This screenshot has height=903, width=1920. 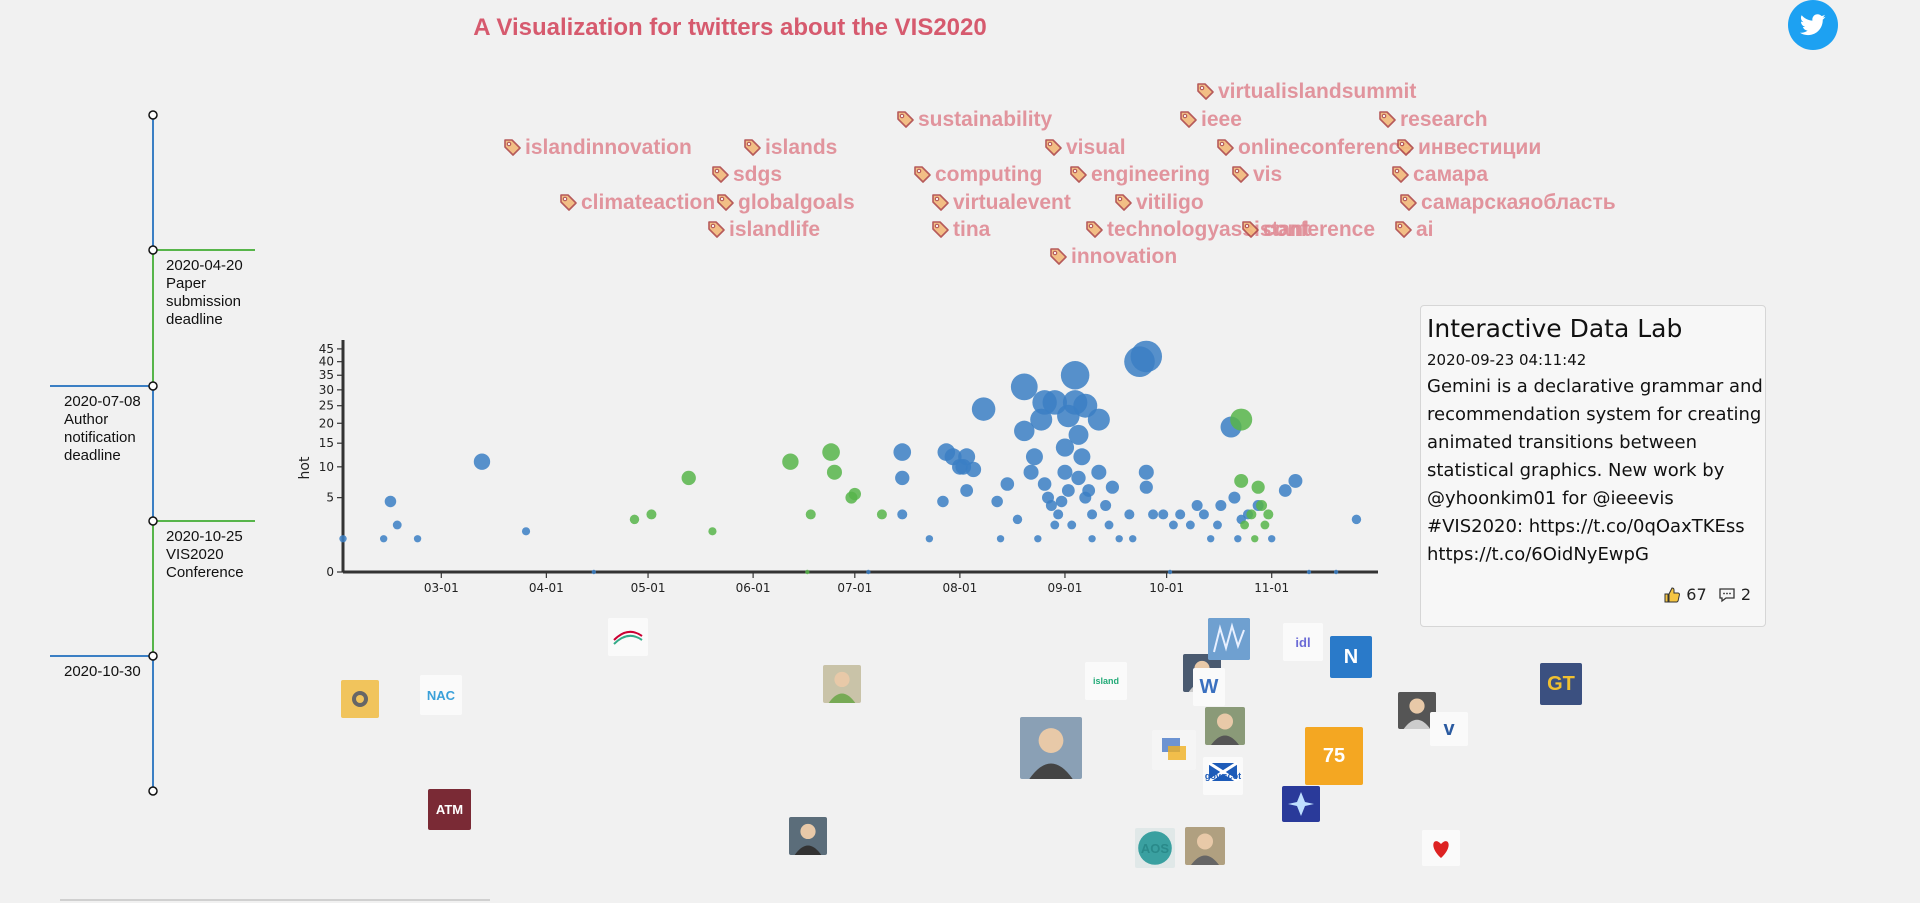 I want to click on hashtag-item: islands, so click(x=789, y=148).